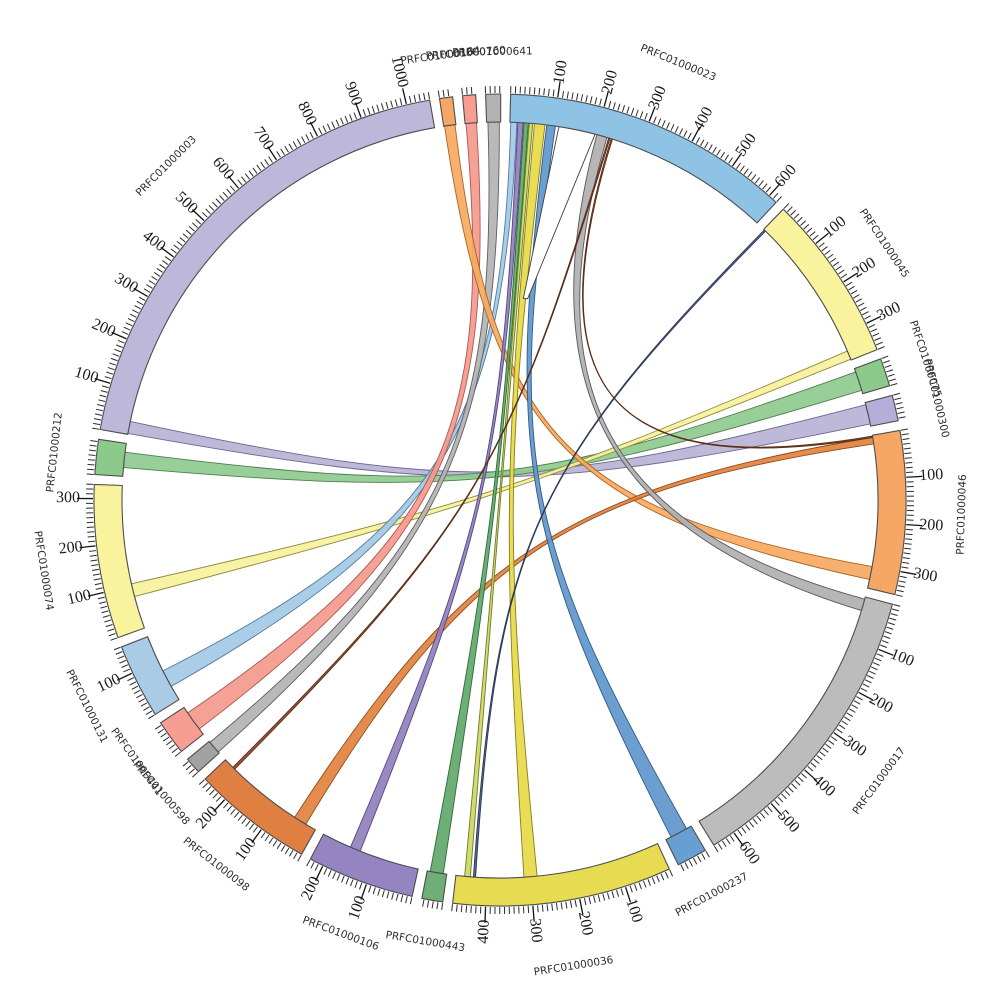 The width and height of the screenshot is (1000, 1000). I want to click on tick-label-PRFC01000036-100: 100, so click(634, 911).